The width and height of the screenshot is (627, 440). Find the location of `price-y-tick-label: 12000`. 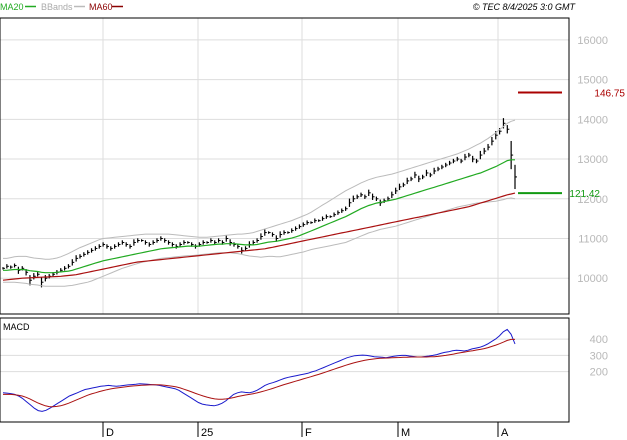

price-y-tick-label: 12000 is located at coordinates (592, 200).